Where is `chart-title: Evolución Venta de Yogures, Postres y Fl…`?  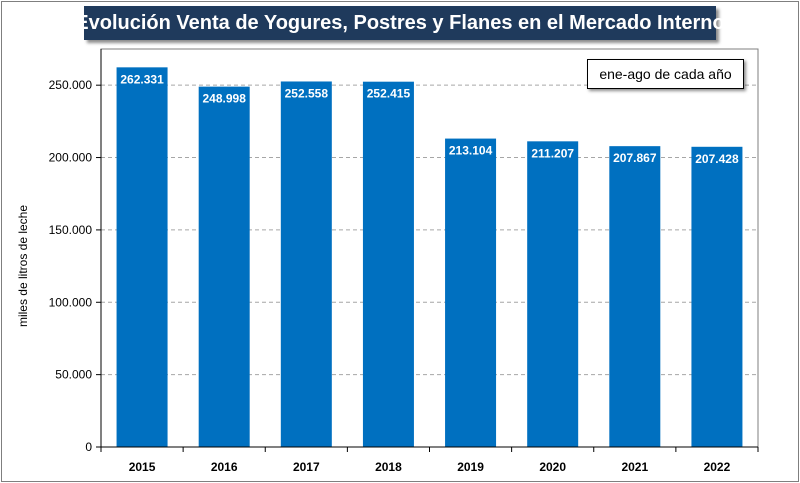
chart-title: Evolución Venta de Yogures, Postres y Fl… is located at coordinates (400, 23).